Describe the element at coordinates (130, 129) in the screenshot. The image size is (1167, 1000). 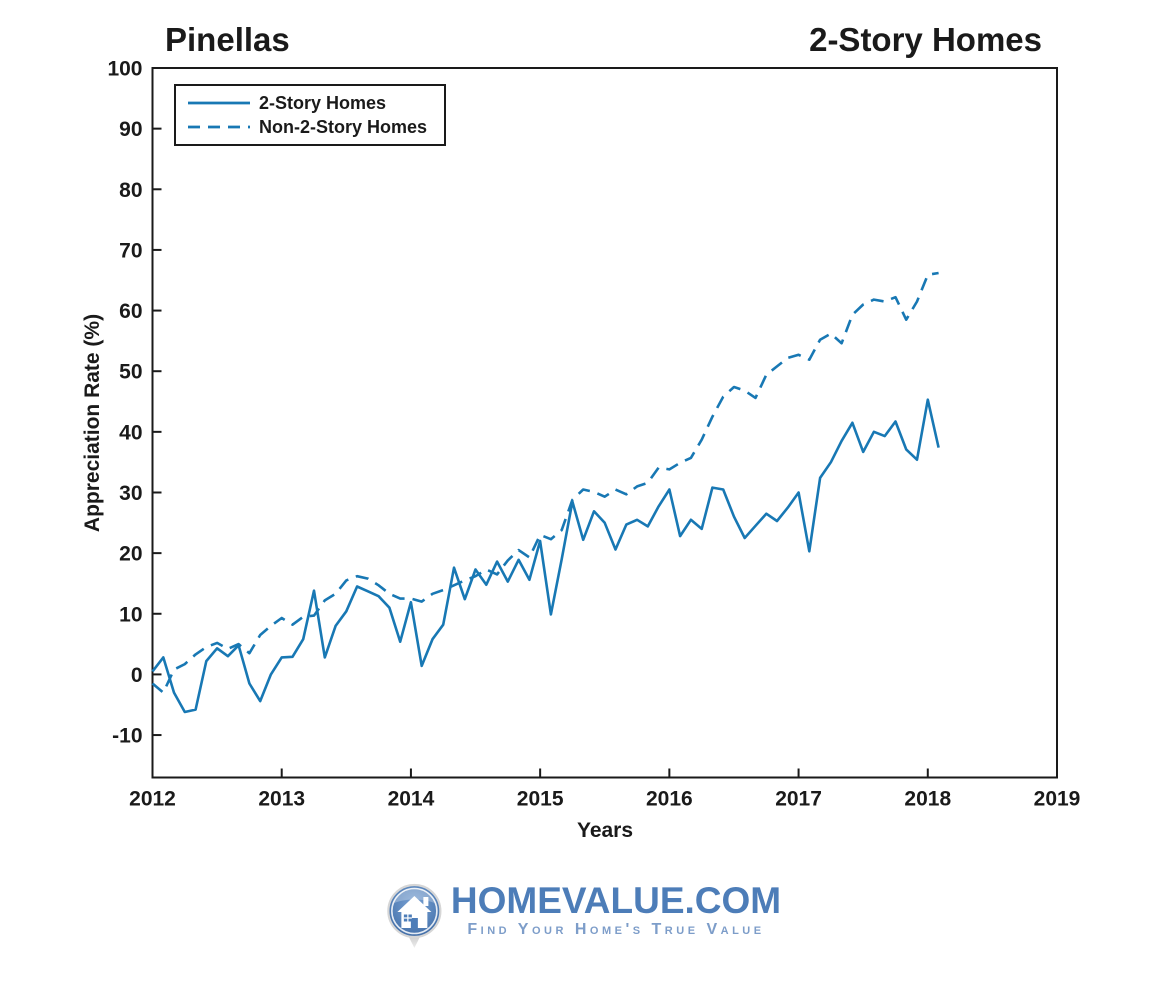
I see `y-tick-label: 90` at that location.